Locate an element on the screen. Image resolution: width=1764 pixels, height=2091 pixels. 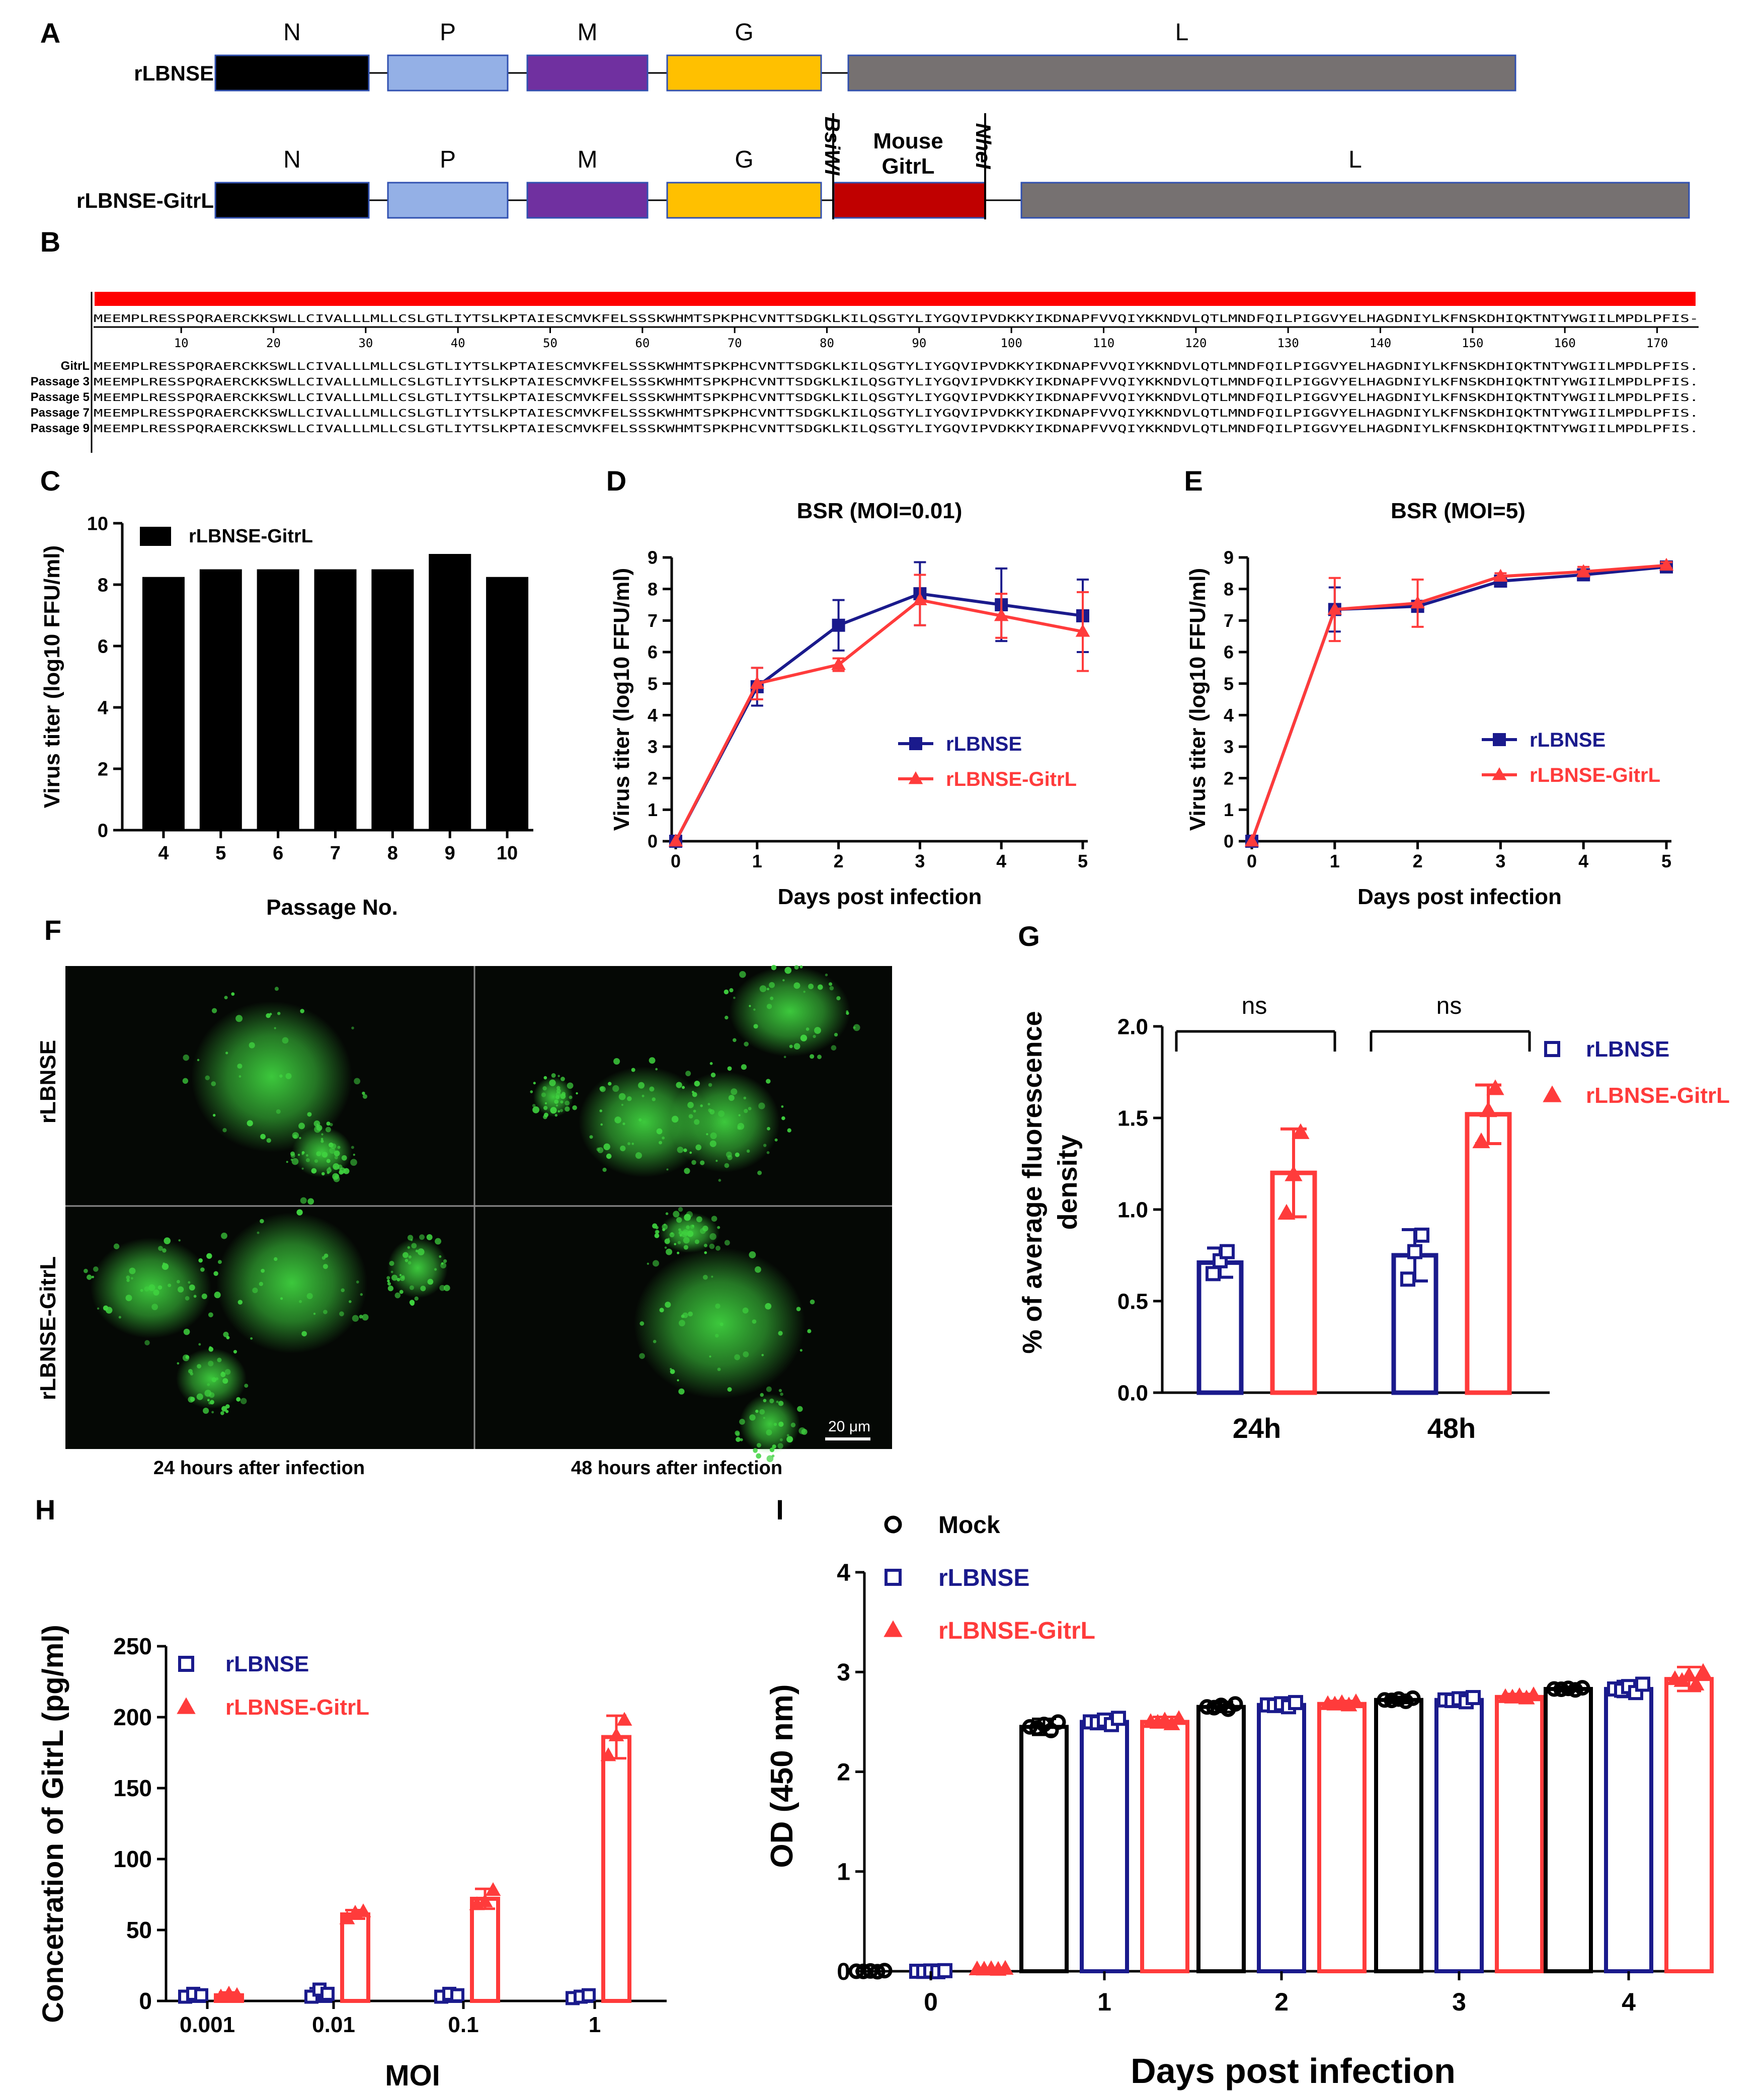
sequence-row-label: Passage 3 is located at coordinates (61, 381).